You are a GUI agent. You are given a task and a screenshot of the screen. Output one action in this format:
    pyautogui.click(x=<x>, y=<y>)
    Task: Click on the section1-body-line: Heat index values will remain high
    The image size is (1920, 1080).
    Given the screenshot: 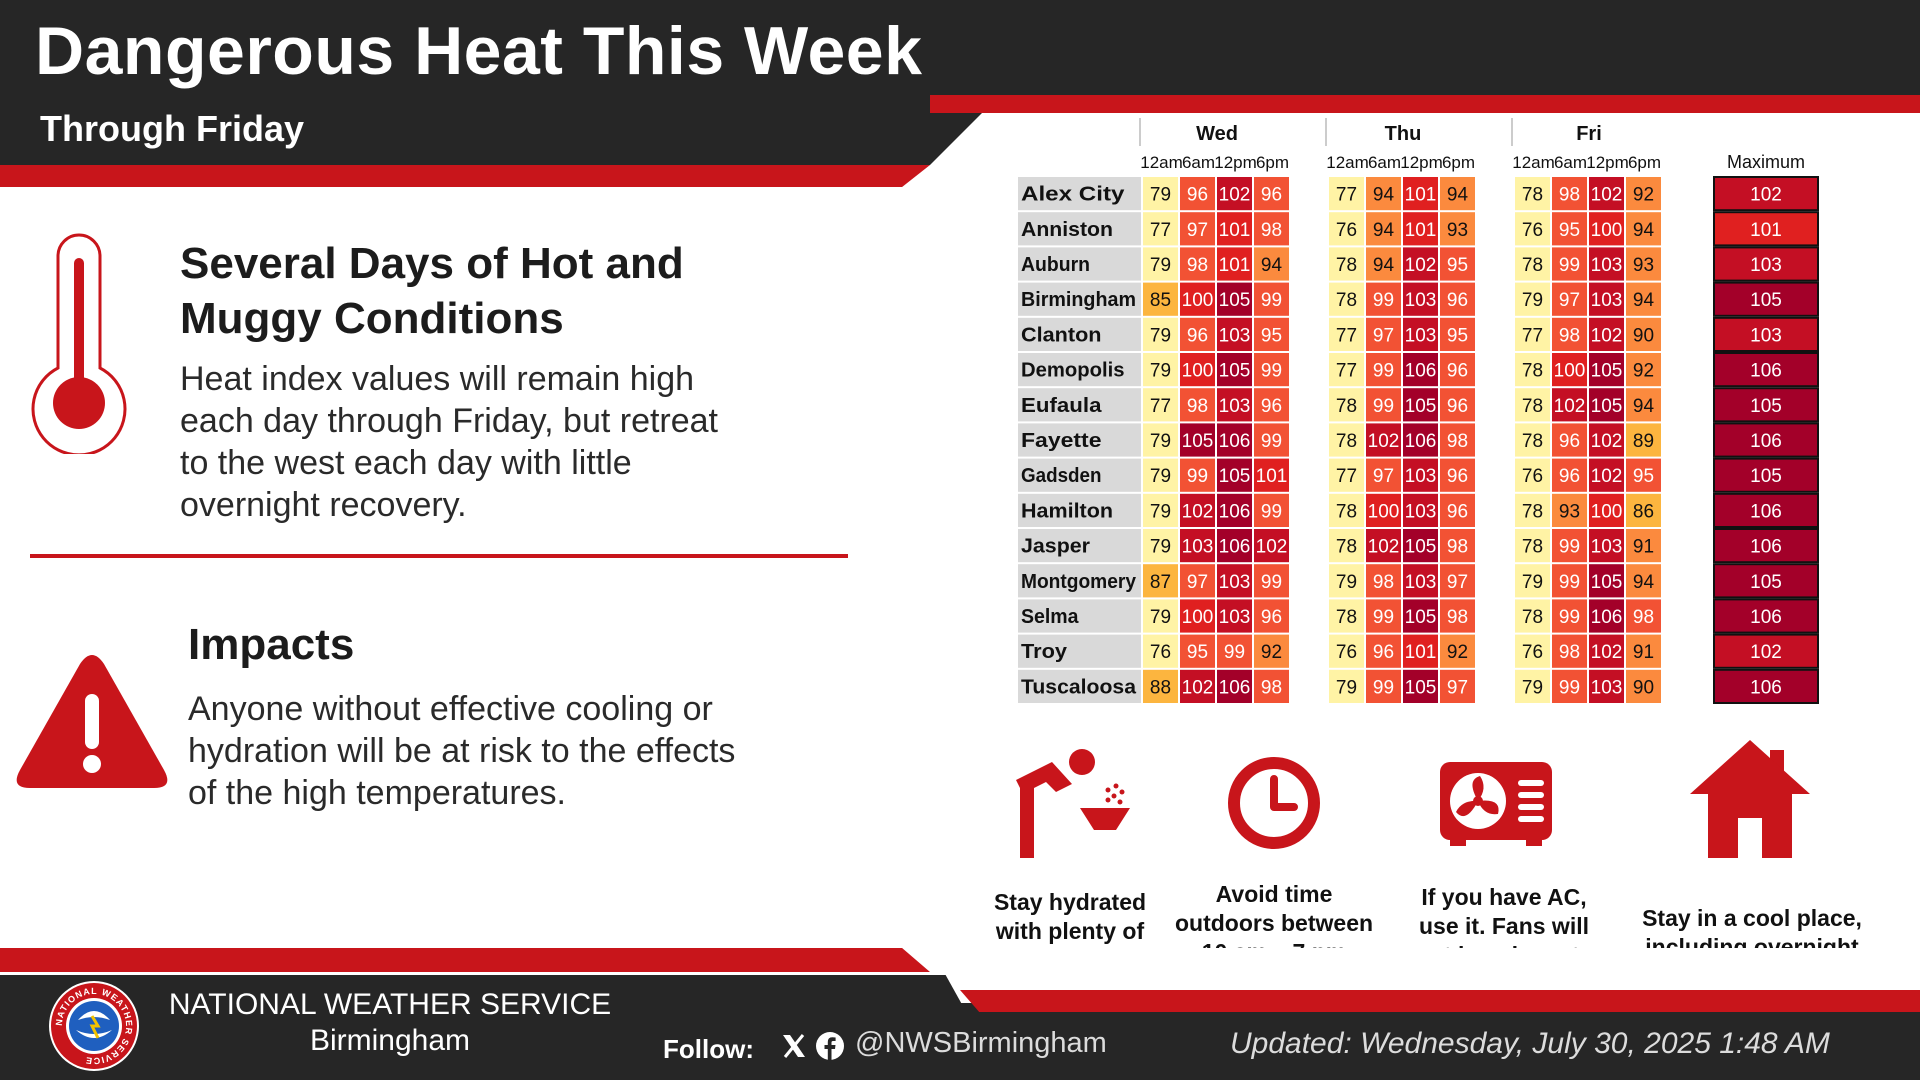 What is the action you would take?
    pyautogui.click(x=437, y=379)
    